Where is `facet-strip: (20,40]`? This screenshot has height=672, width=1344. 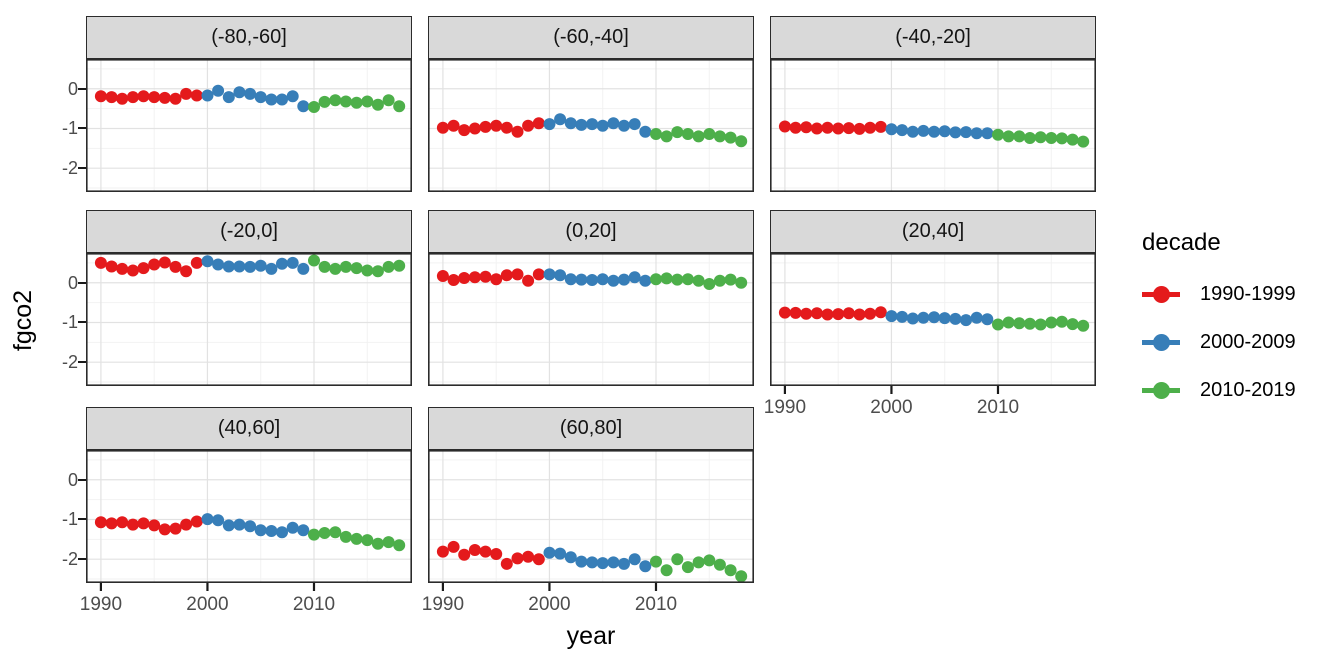
facet-strip: (20,40] is located at coordinates (933, 231).